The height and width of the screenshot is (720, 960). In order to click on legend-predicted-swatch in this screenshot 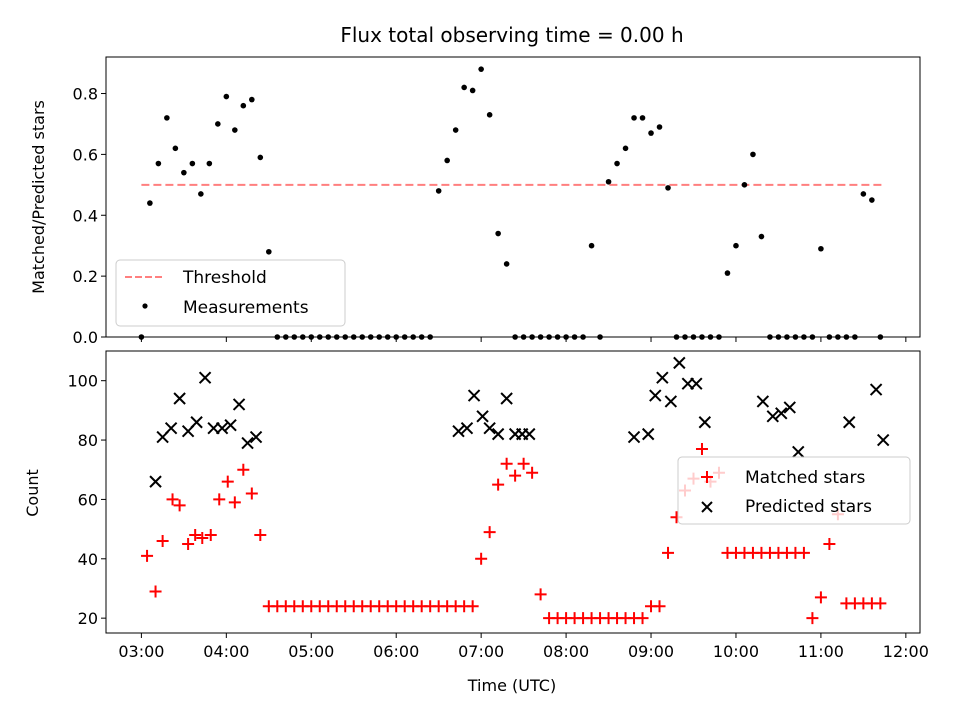, I will do `click(707, 507)`.